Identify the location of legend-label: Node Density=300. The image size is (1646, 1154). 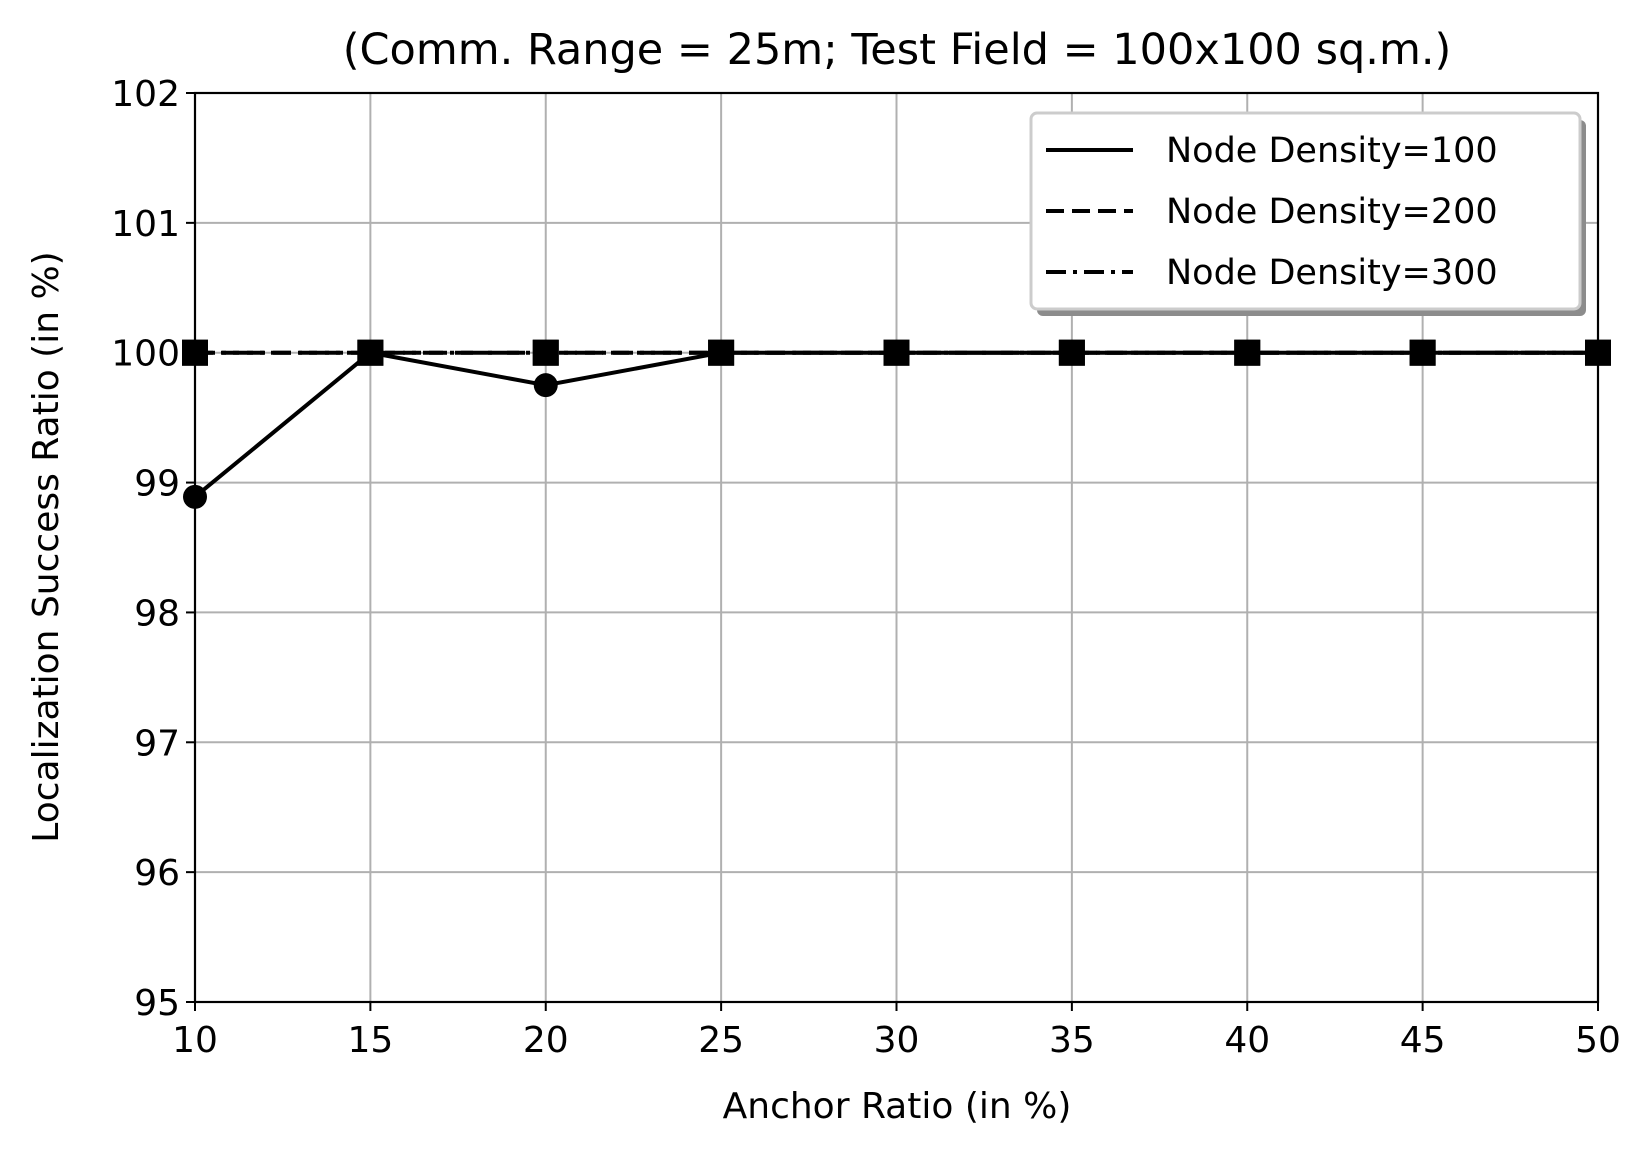
(1332, 273).